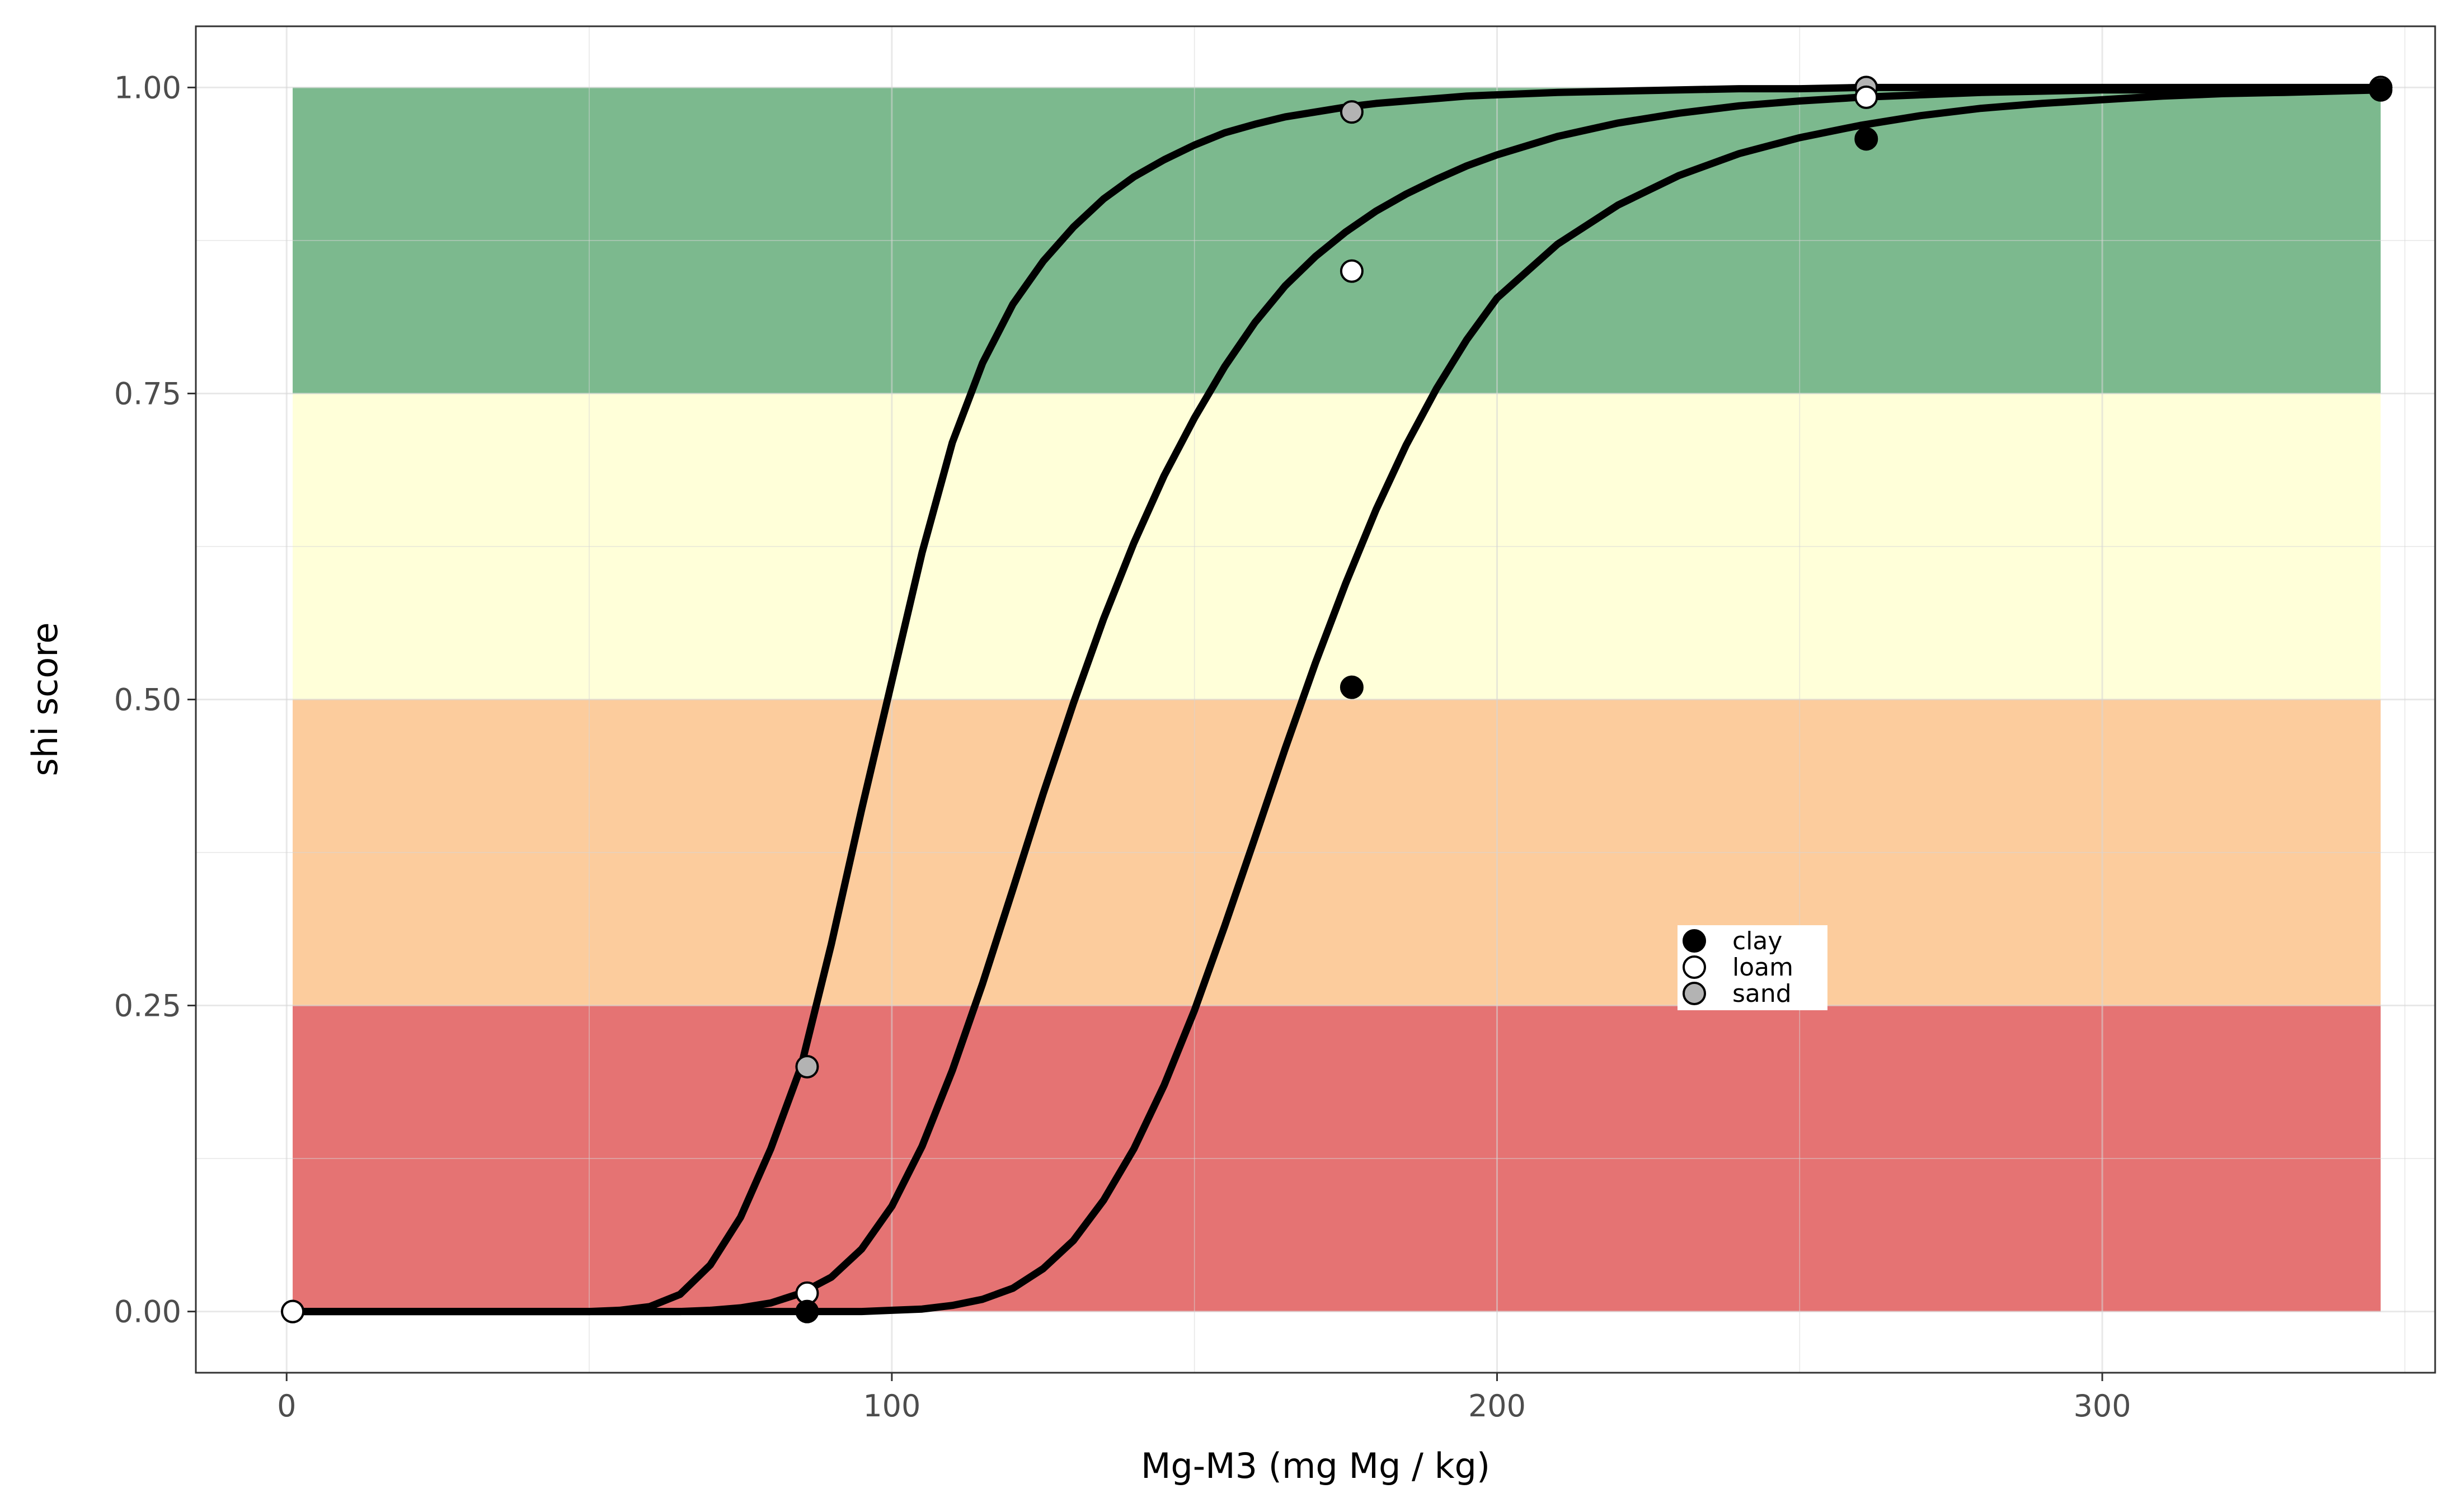 The image size is (2448, 1512). I want to click on x-tick-label-2: 200, so click(1497, 1406).